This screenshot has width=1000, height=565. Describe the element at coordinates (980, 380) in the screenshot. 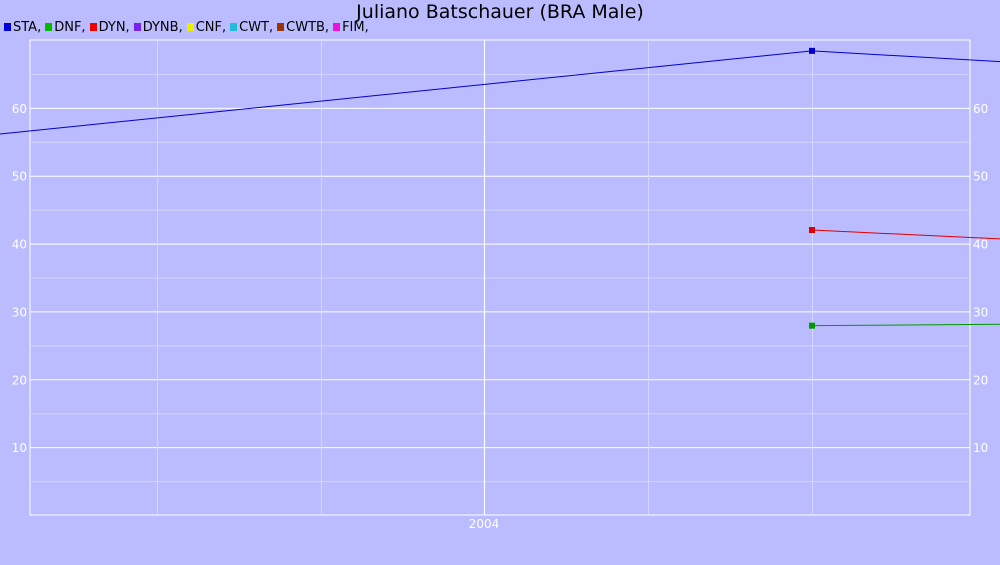

I see `y-tick-label-right: 20` at that location.